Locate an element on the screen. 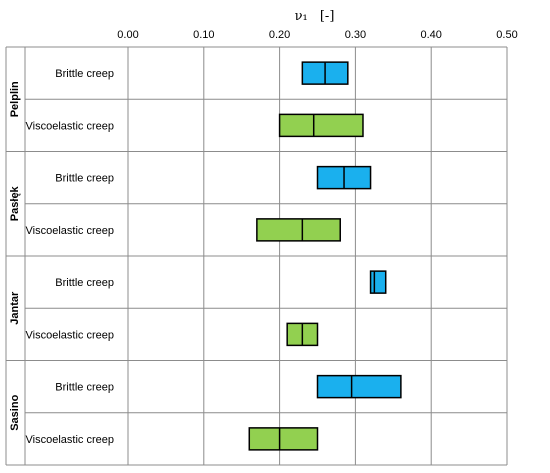  x-tick-label: 0.20 is located at coordinates (279, 35).